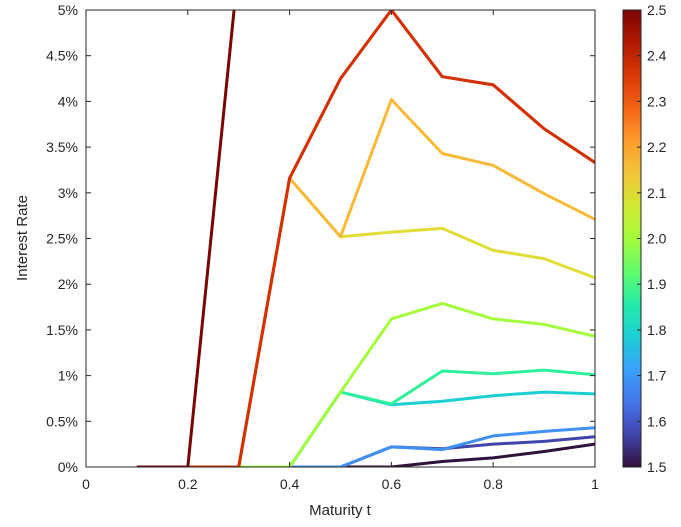  I want to click on y-axis-label: Interest Rate, so click(22, 238).